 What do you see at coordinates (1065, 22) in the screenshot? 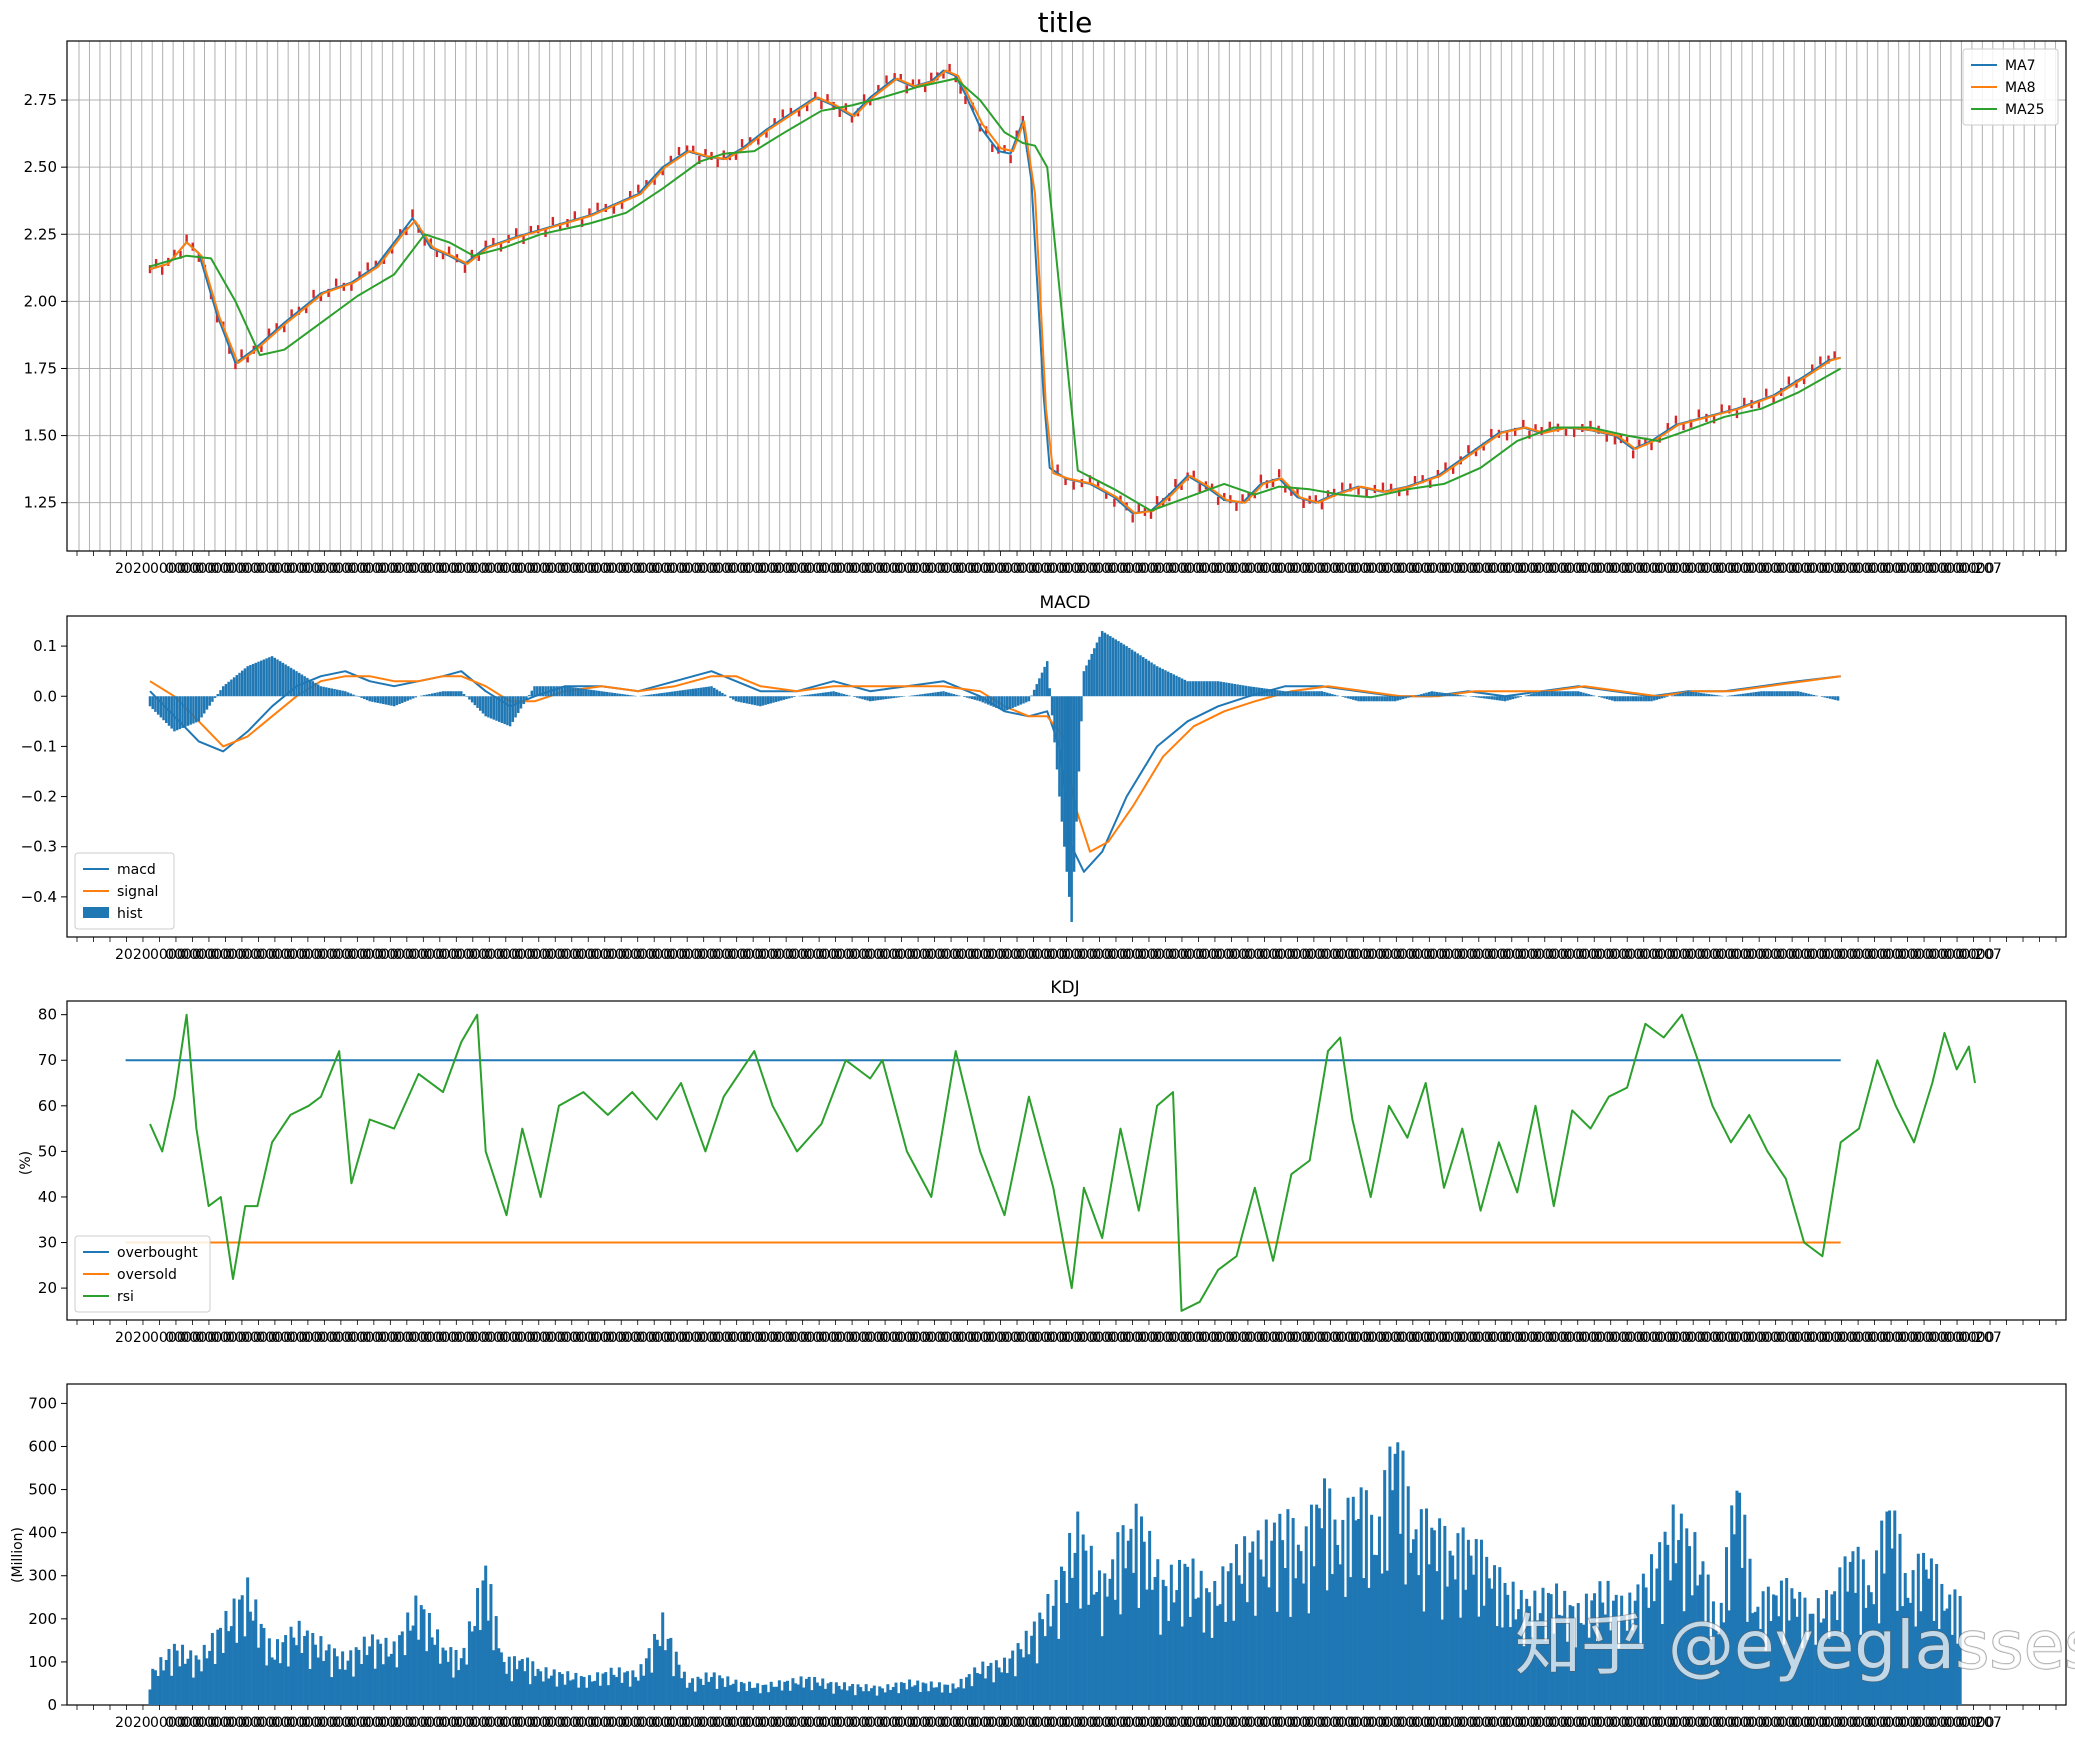
I see `price-title: title` at bounding box center [1065, 22].